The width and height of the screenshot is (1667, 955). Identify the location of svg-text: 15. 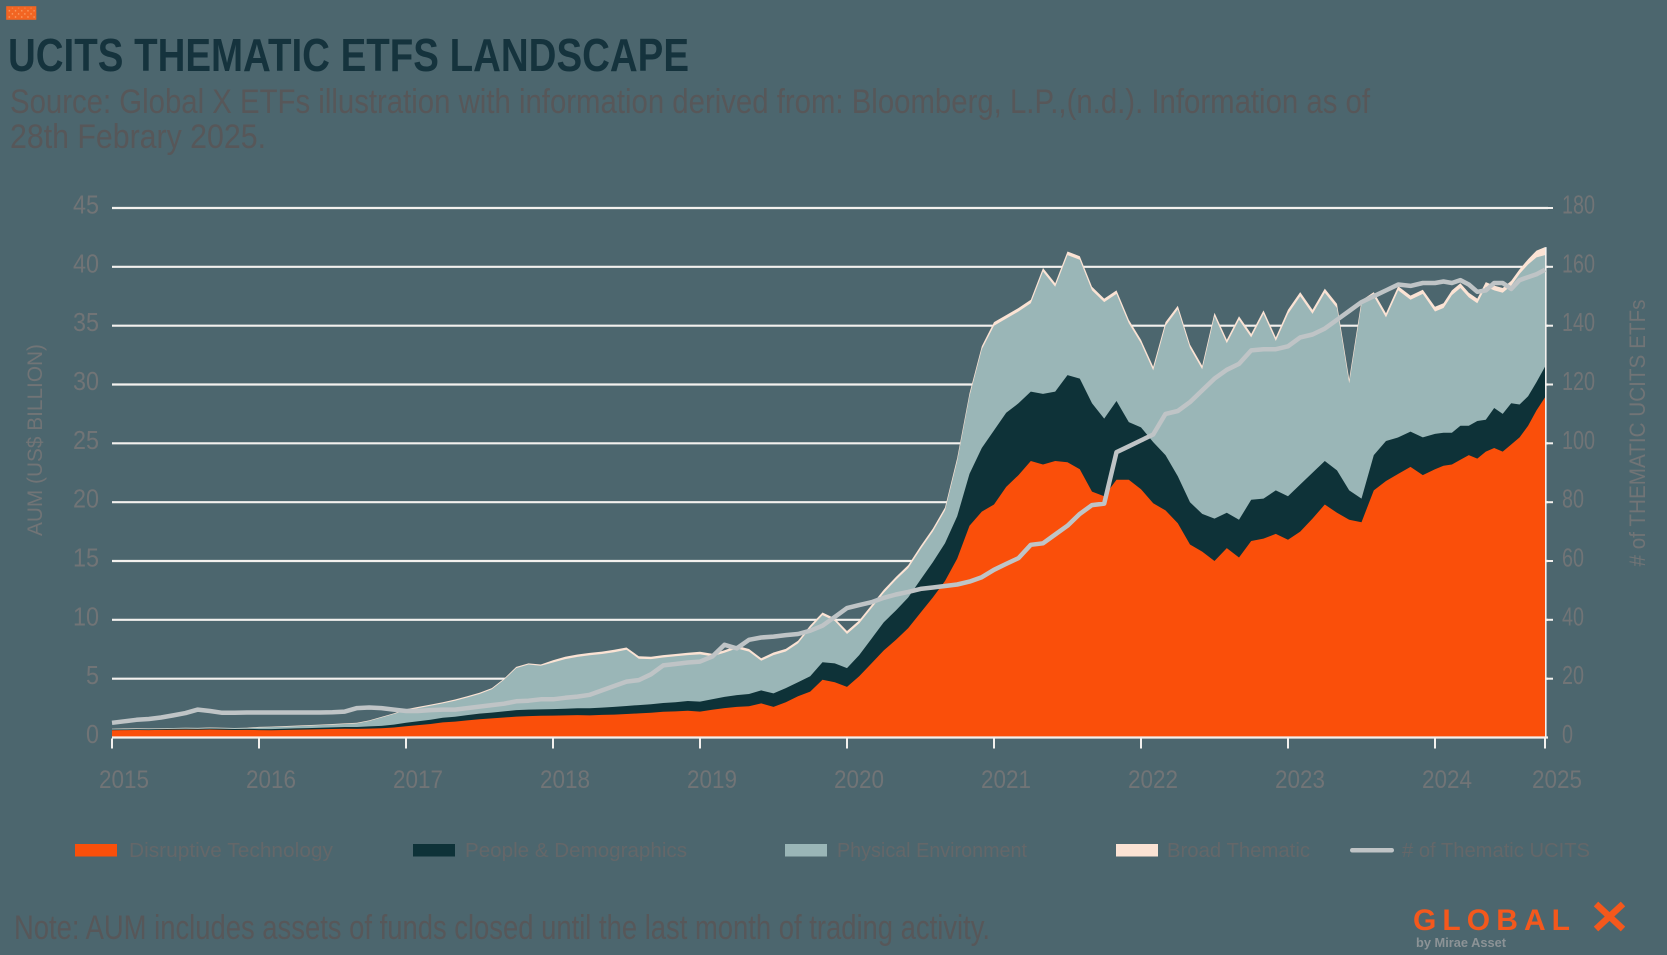
(86, 558).